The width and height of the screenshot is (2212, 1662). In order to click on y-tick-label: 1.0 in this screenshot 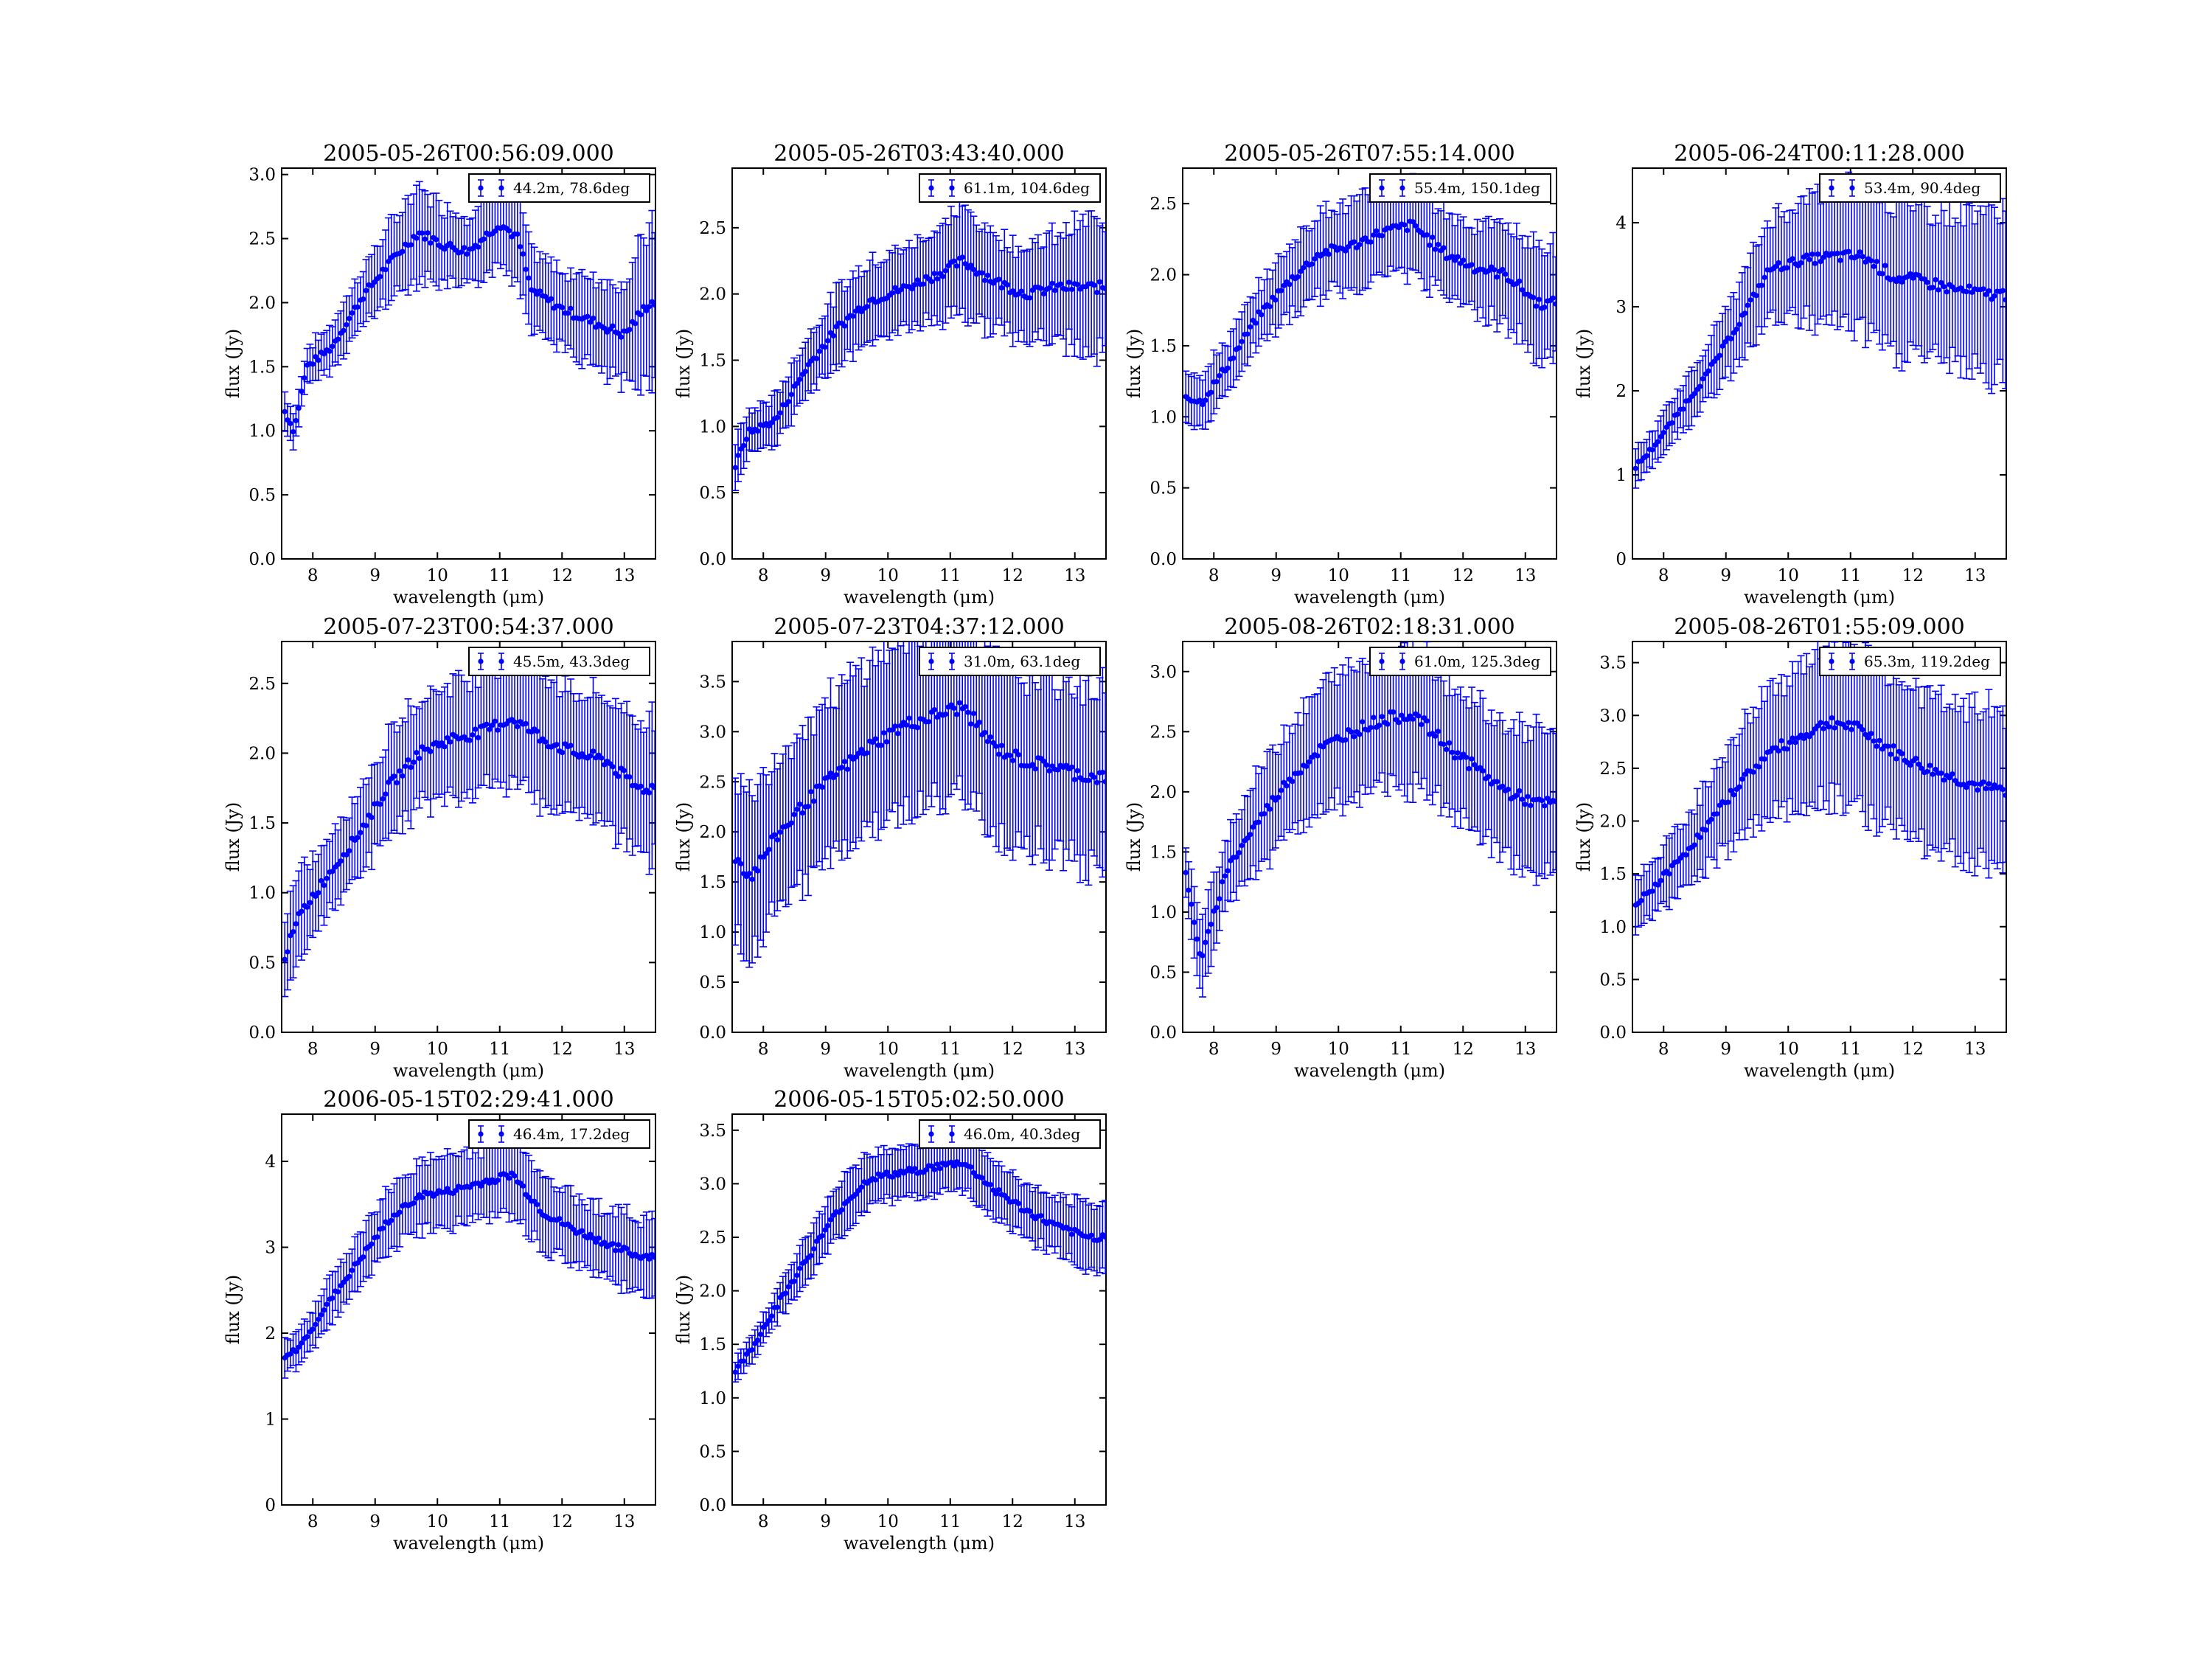, I will do `click(712, 933)`.